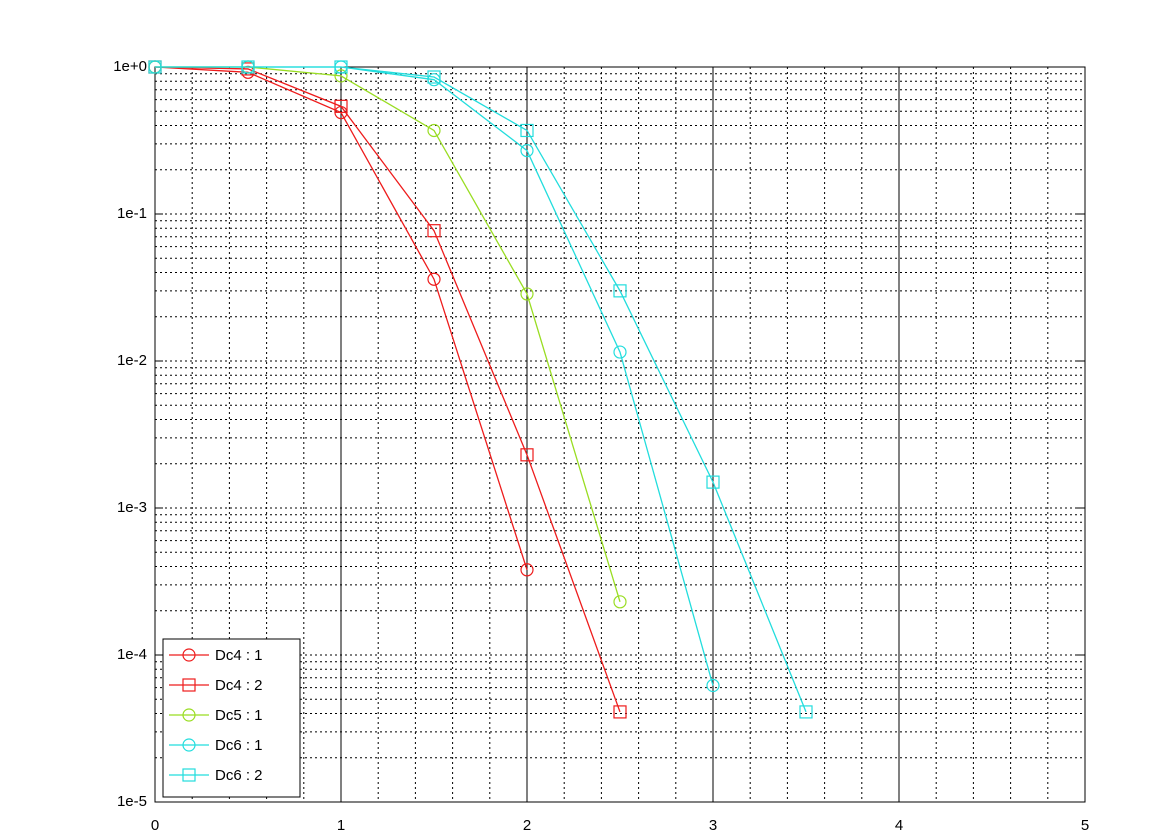  Describe the element at coordinates (239, 685) in the screenshot. I see `legend-label: Dc4 : 2` at that location.